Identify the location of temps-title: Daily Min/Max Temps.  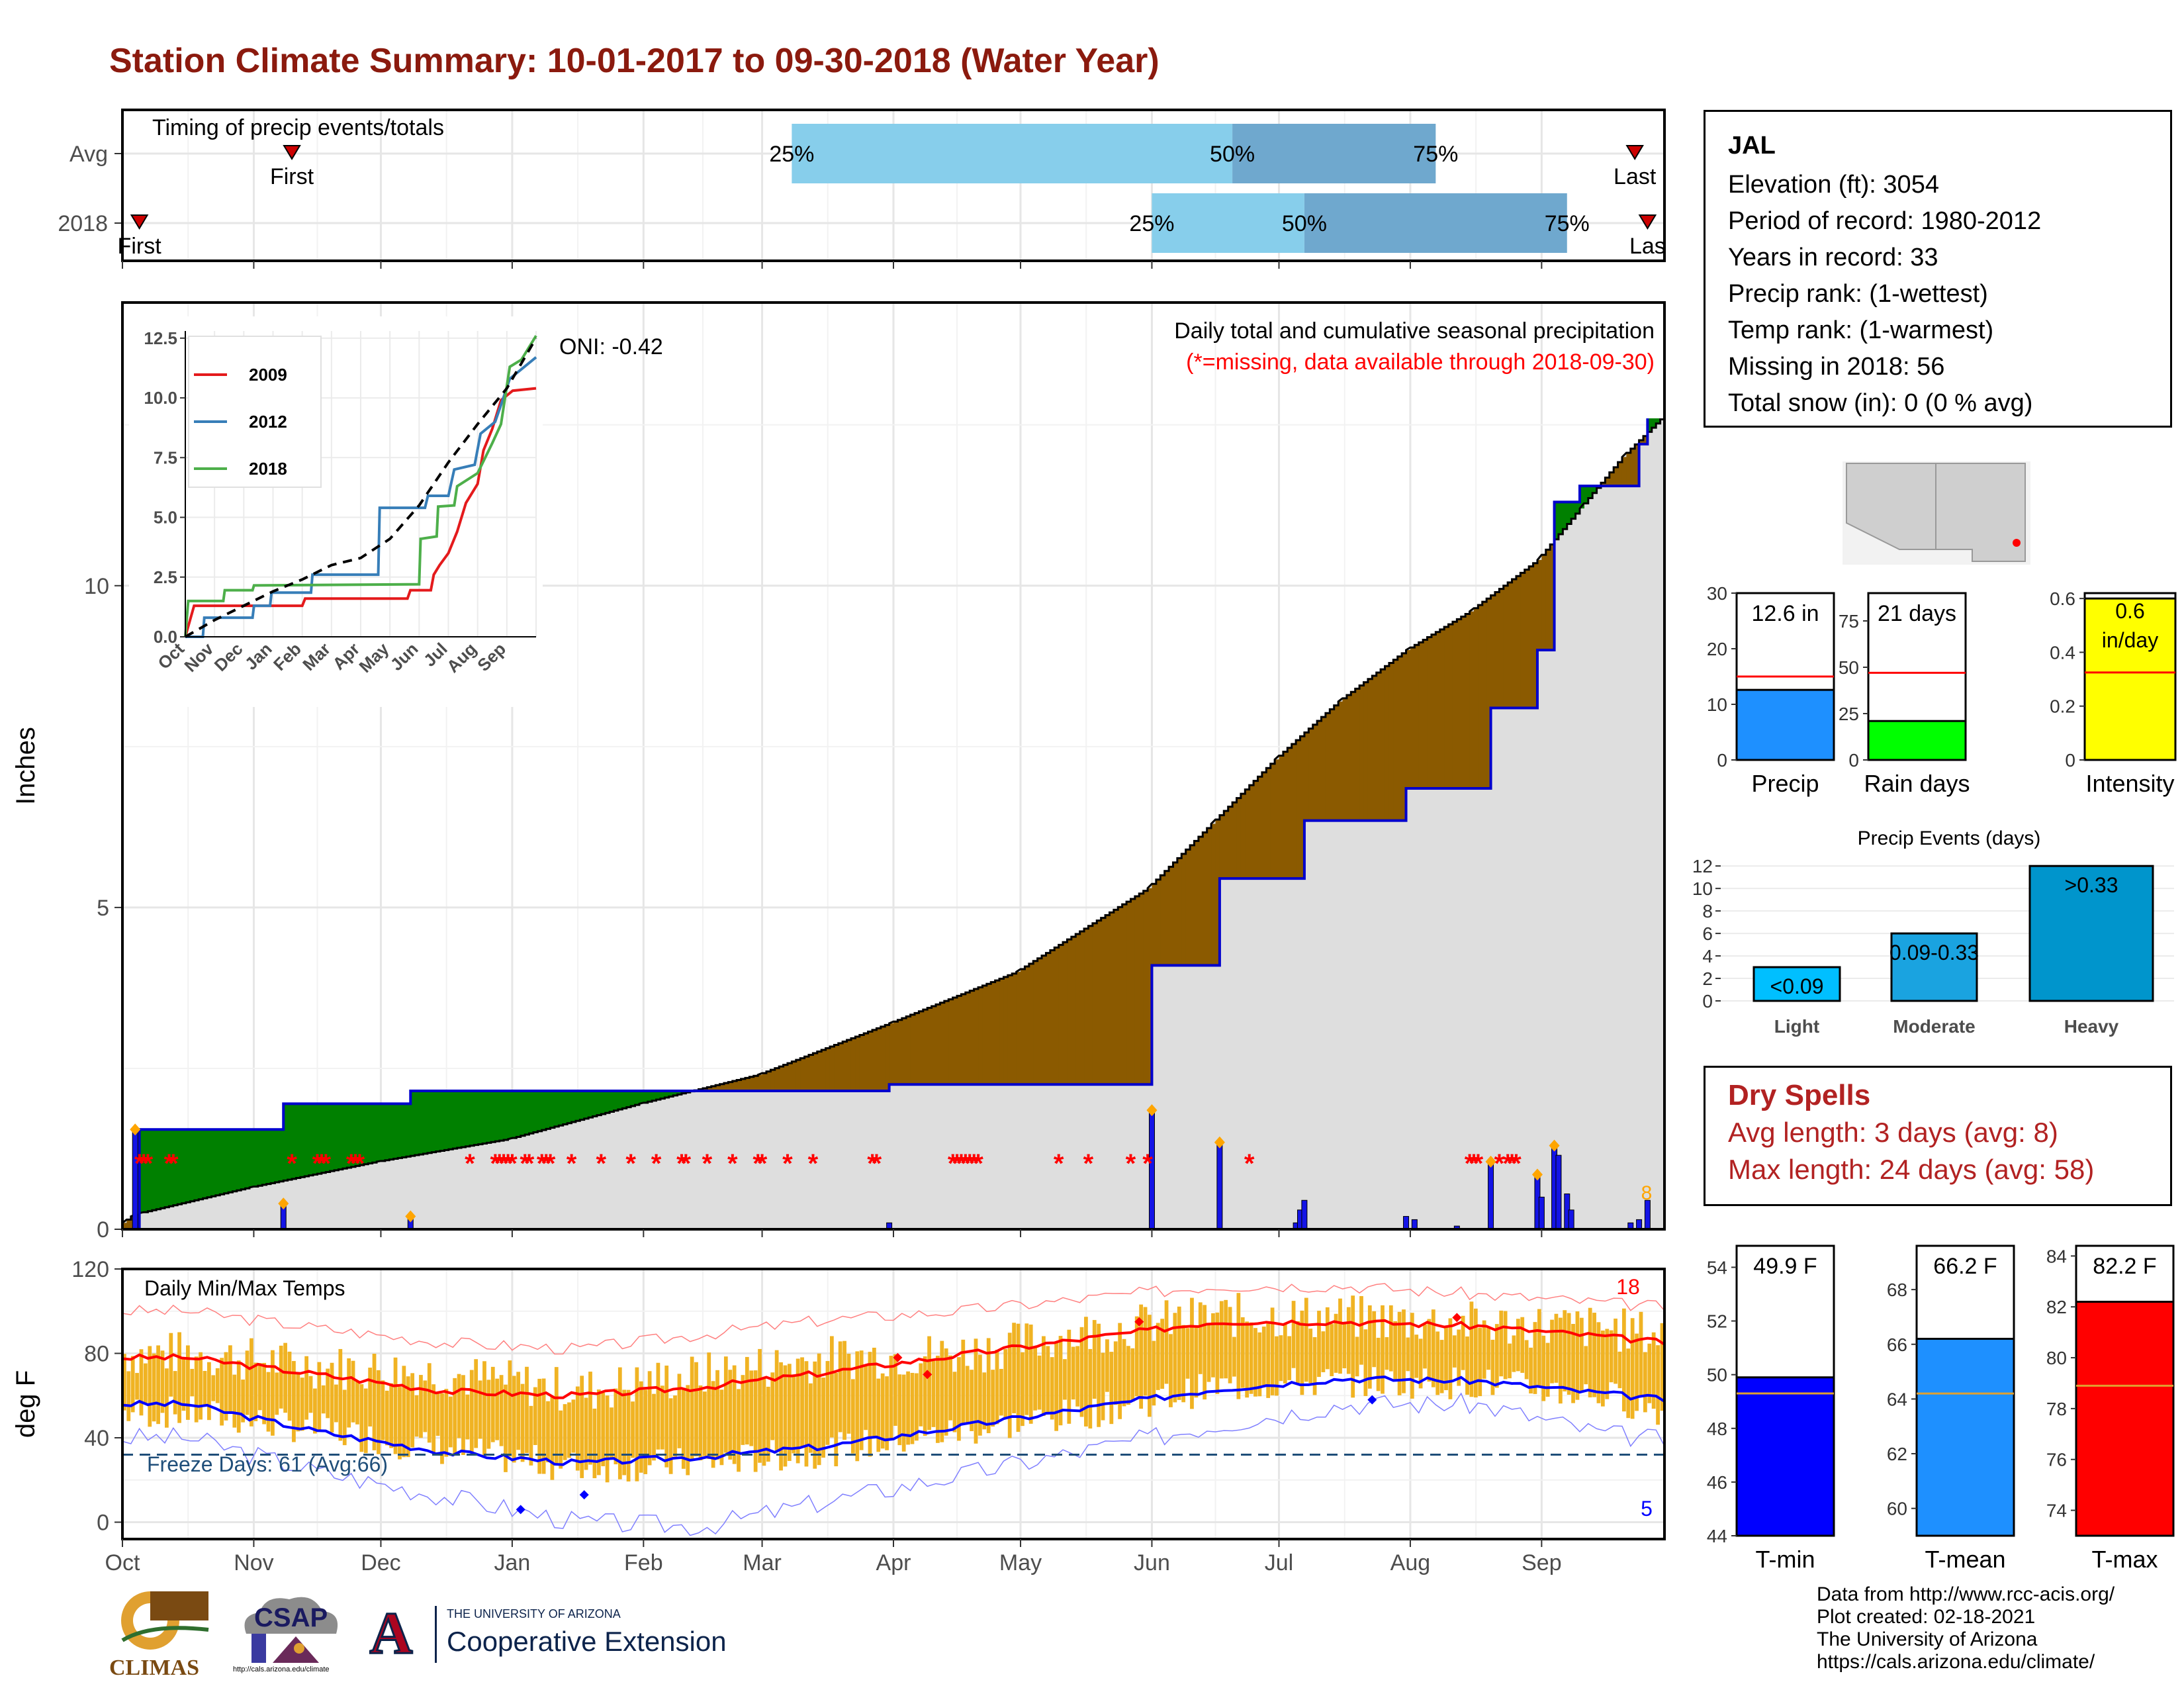
(245, 1288).